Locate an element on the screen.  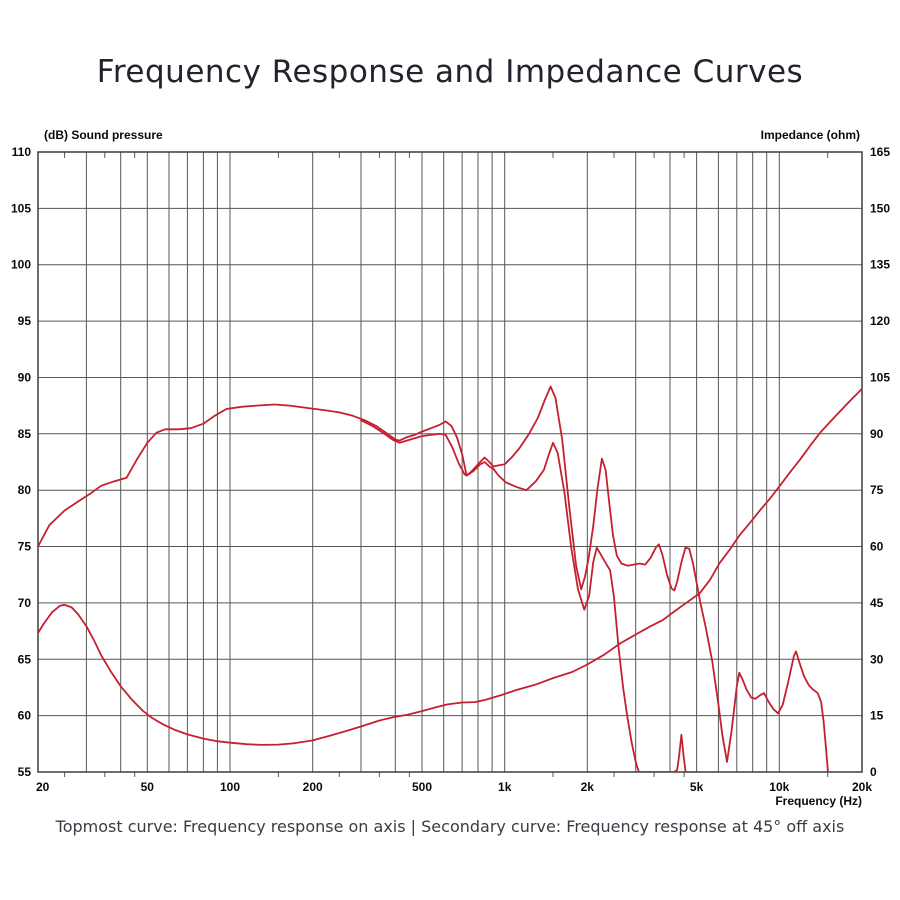
y-right-tick-label: 150 is located at coordinates (880, 208).